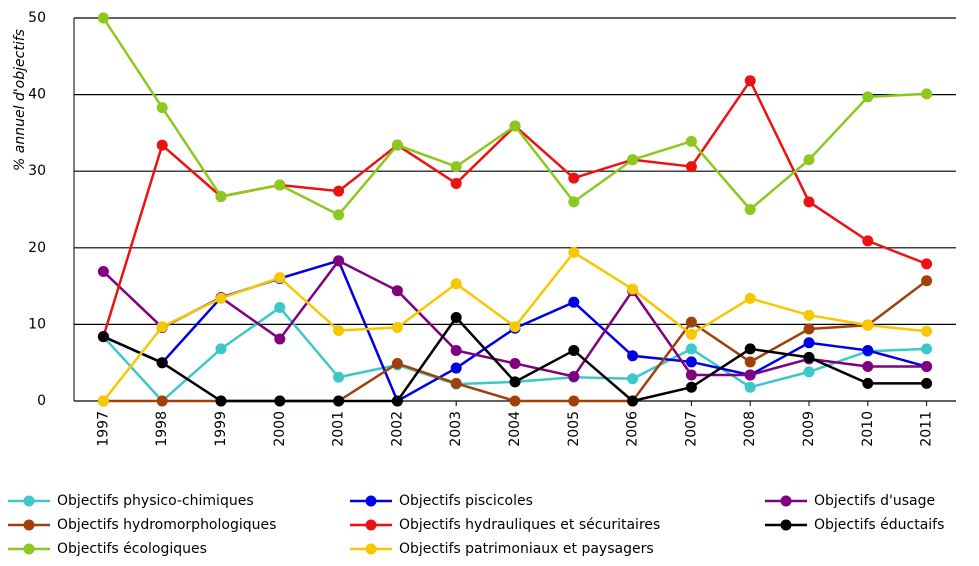 This screenshot has height=566, width=979. What do you see at coordinates (879, 525) in the screenshot?
I see `legend-label: Objectifs éductaifs` at bounding box center [879, 525].